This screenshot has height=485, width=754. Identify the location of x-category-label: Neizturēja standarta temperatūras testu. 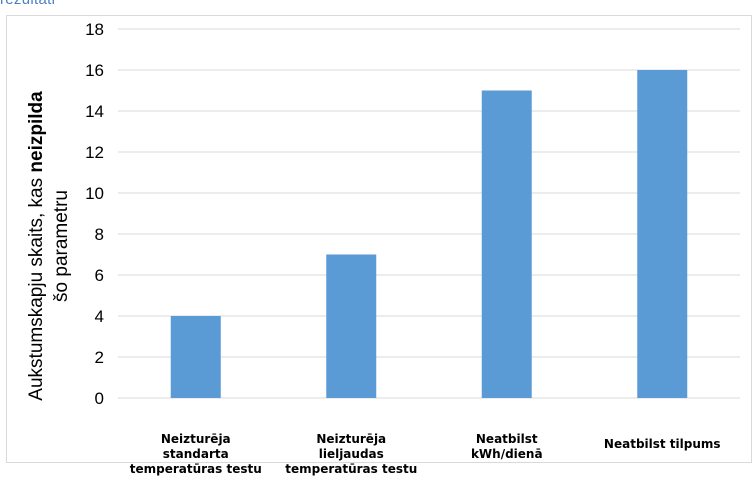
(196, 454).